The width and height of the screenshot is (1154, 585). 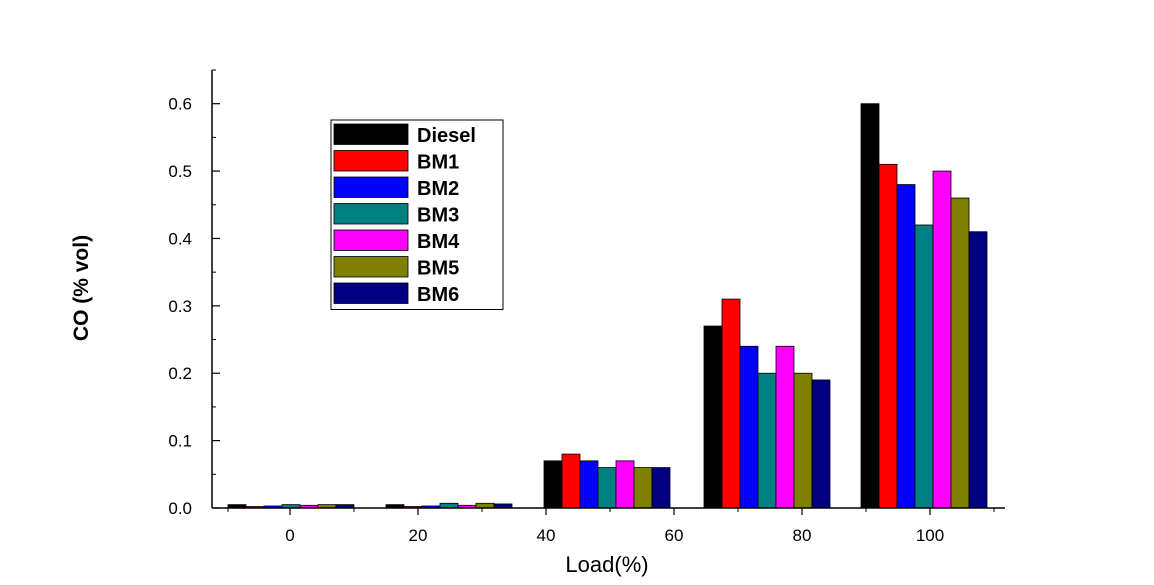 I want to click on y-tick-label: 0.1, so click(x=180, y=441).